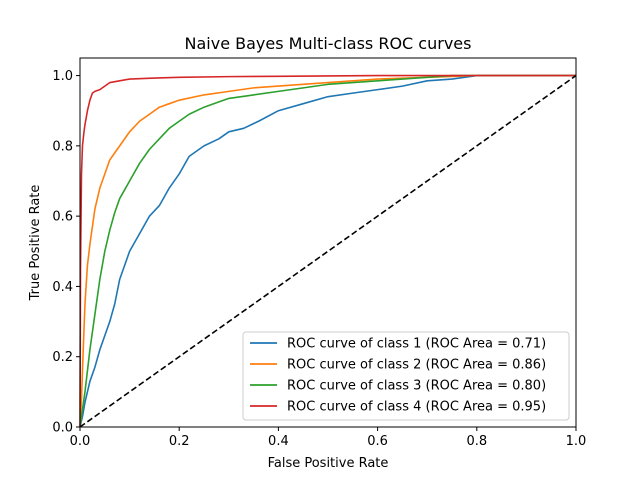  I want to click on legend-label-3: ROC curve of class 3 (ROC Area = 0.80), so click(416, 386).